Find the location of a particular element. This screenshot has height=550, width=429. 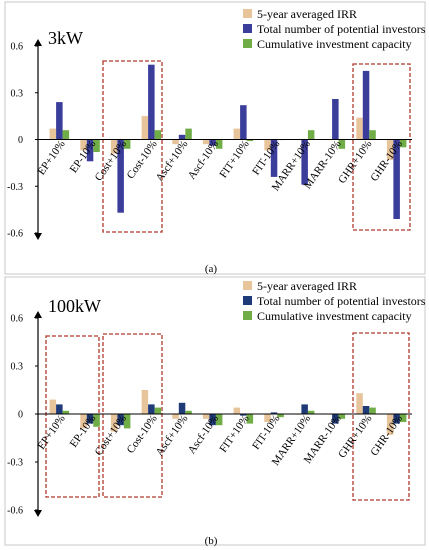

panel-caption: (a) is located at coordinates (211, 269).